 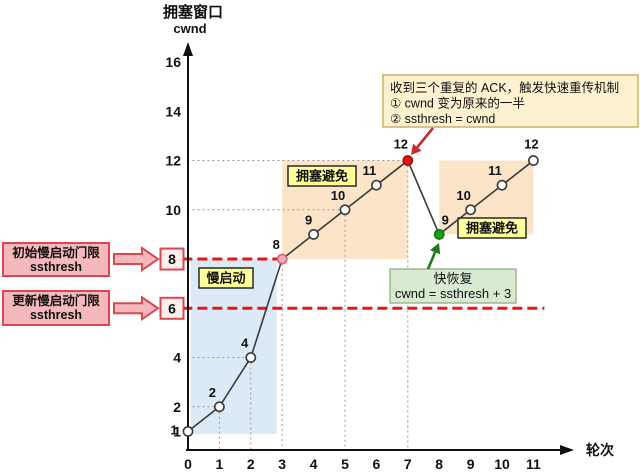 I want to click on data-point-x1, so click(x=219, y=407).